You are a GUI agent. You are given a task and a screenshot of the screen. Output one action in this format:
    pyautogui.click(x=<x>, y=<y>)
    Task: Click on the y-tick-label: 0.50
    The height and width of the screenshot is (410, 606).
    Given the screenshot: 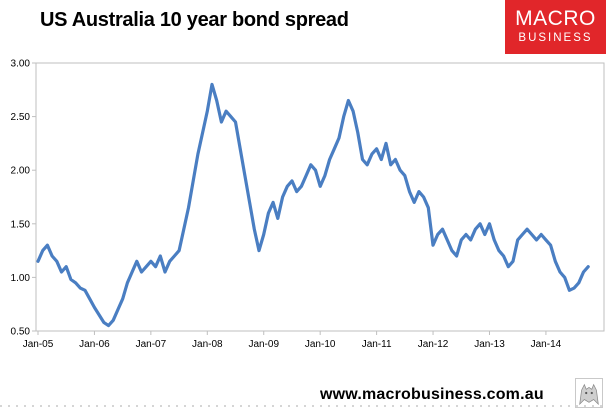 What is the action you would take?
    pyautogui.click(x=21, y=332)
    